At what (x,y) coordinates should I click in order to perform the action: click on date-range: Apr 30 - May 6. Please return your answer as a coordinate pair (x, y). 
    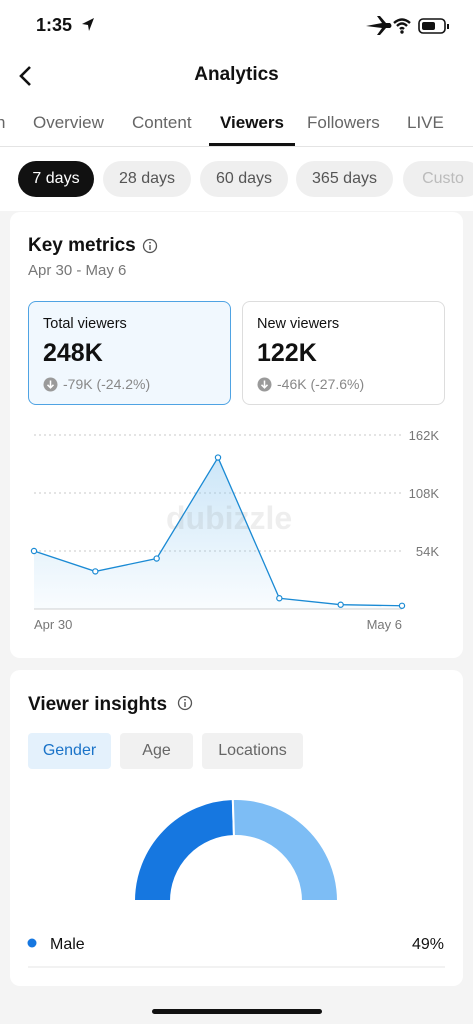
    Looking at the image, I should click on (77, 270).